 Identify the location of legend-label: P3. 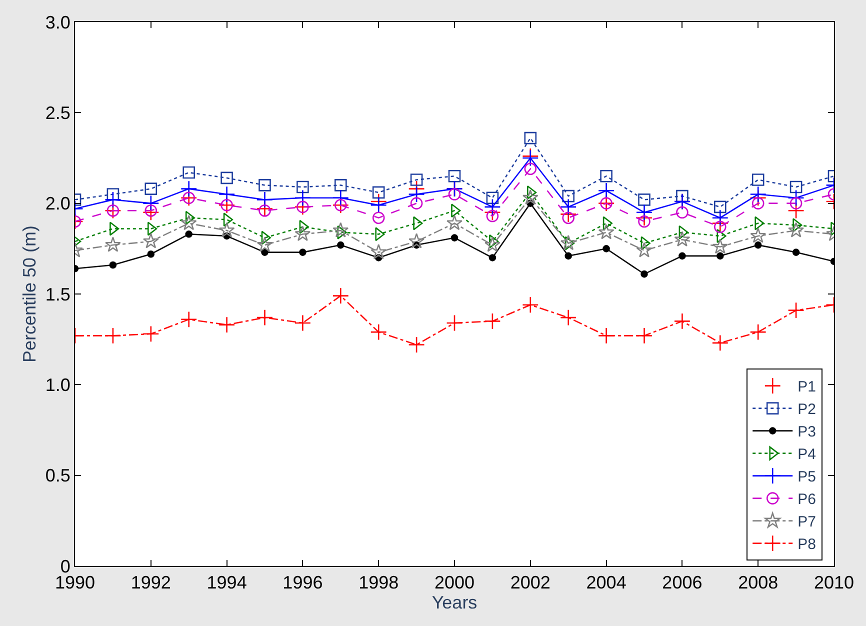
(807, 432).